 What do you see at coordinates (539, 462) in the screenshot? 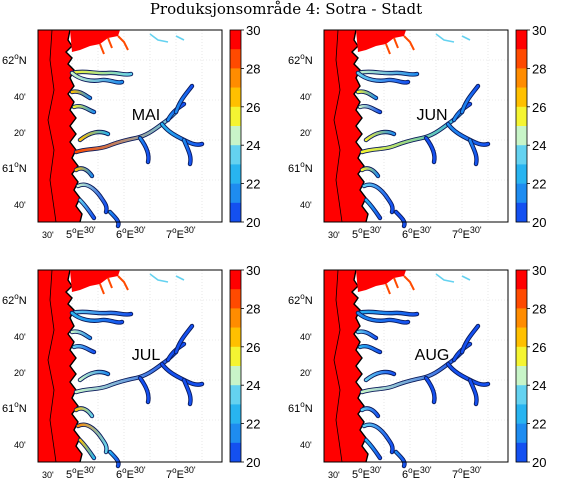
I see `colorbar-tick-label: 20` at bounding box center [539, 462].